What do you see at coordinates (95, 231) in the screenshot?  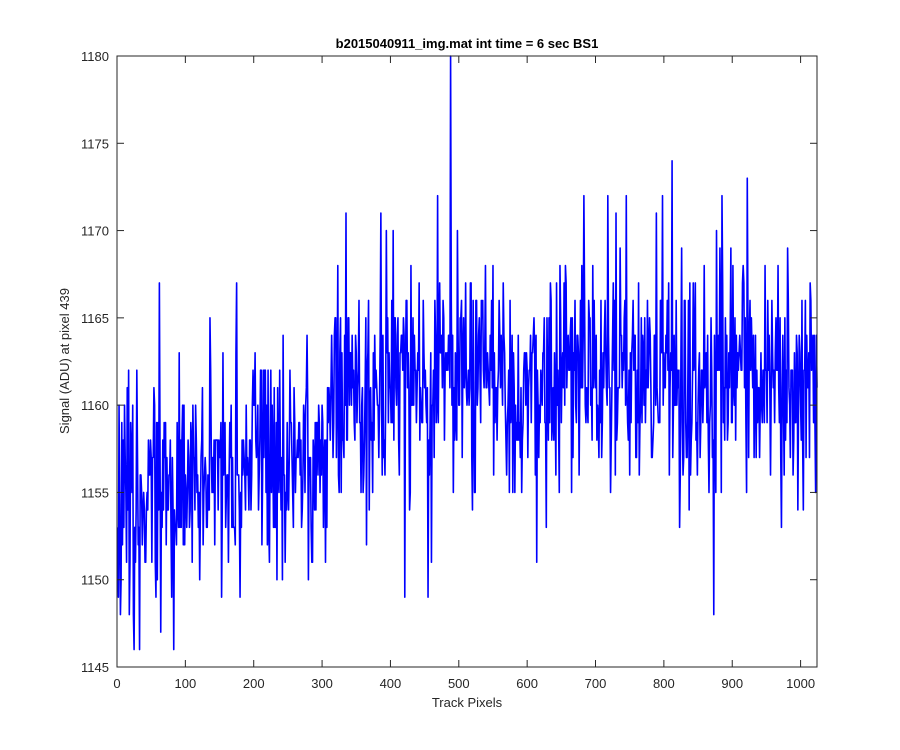 I see `y-tick-label: 1170` at bounding box center [95, 231].